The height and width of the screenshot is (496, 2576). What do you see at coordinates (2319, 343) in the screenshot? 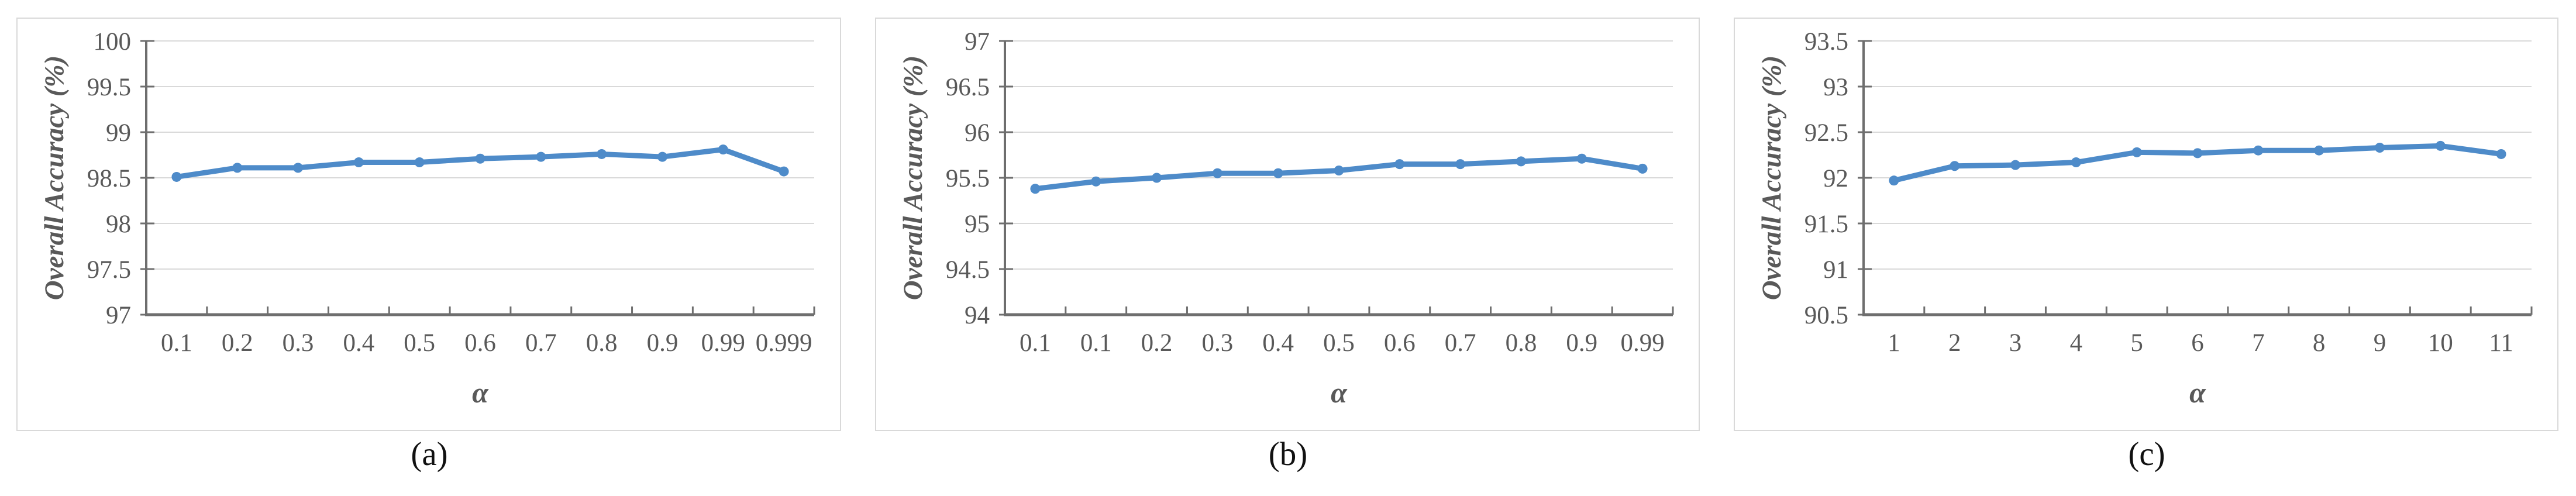
I see `svg-text: 8` at bounding box center [2319, 343].